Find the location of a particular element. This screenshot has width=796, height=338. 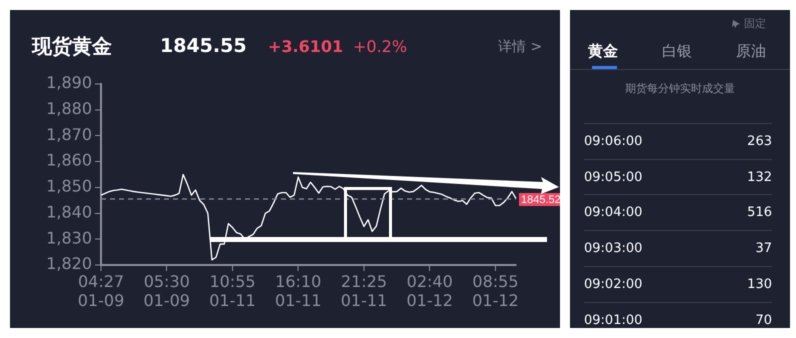

y-tick-label: 1,850 is located at coordinates (69, 186).